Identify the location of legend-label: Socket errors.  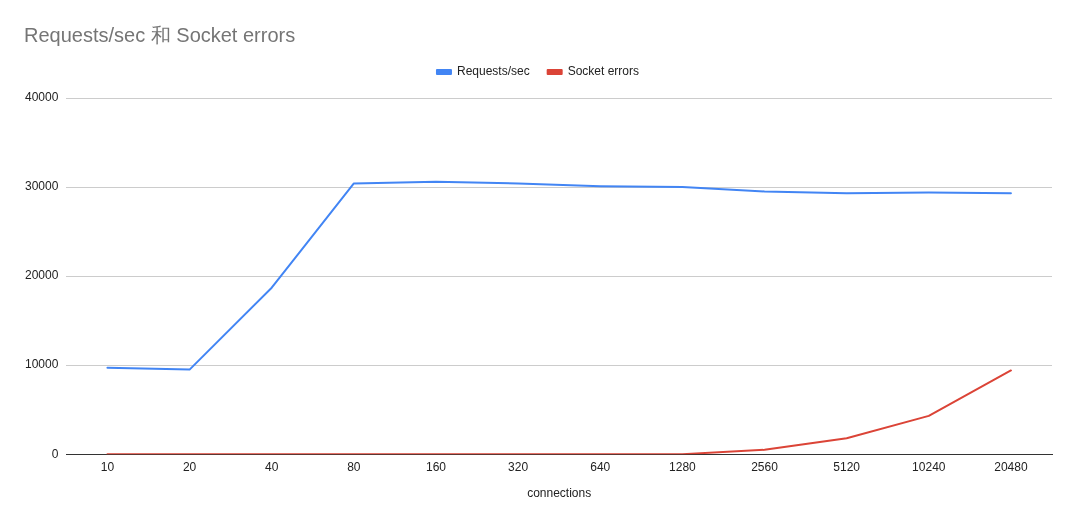
(603, 71).